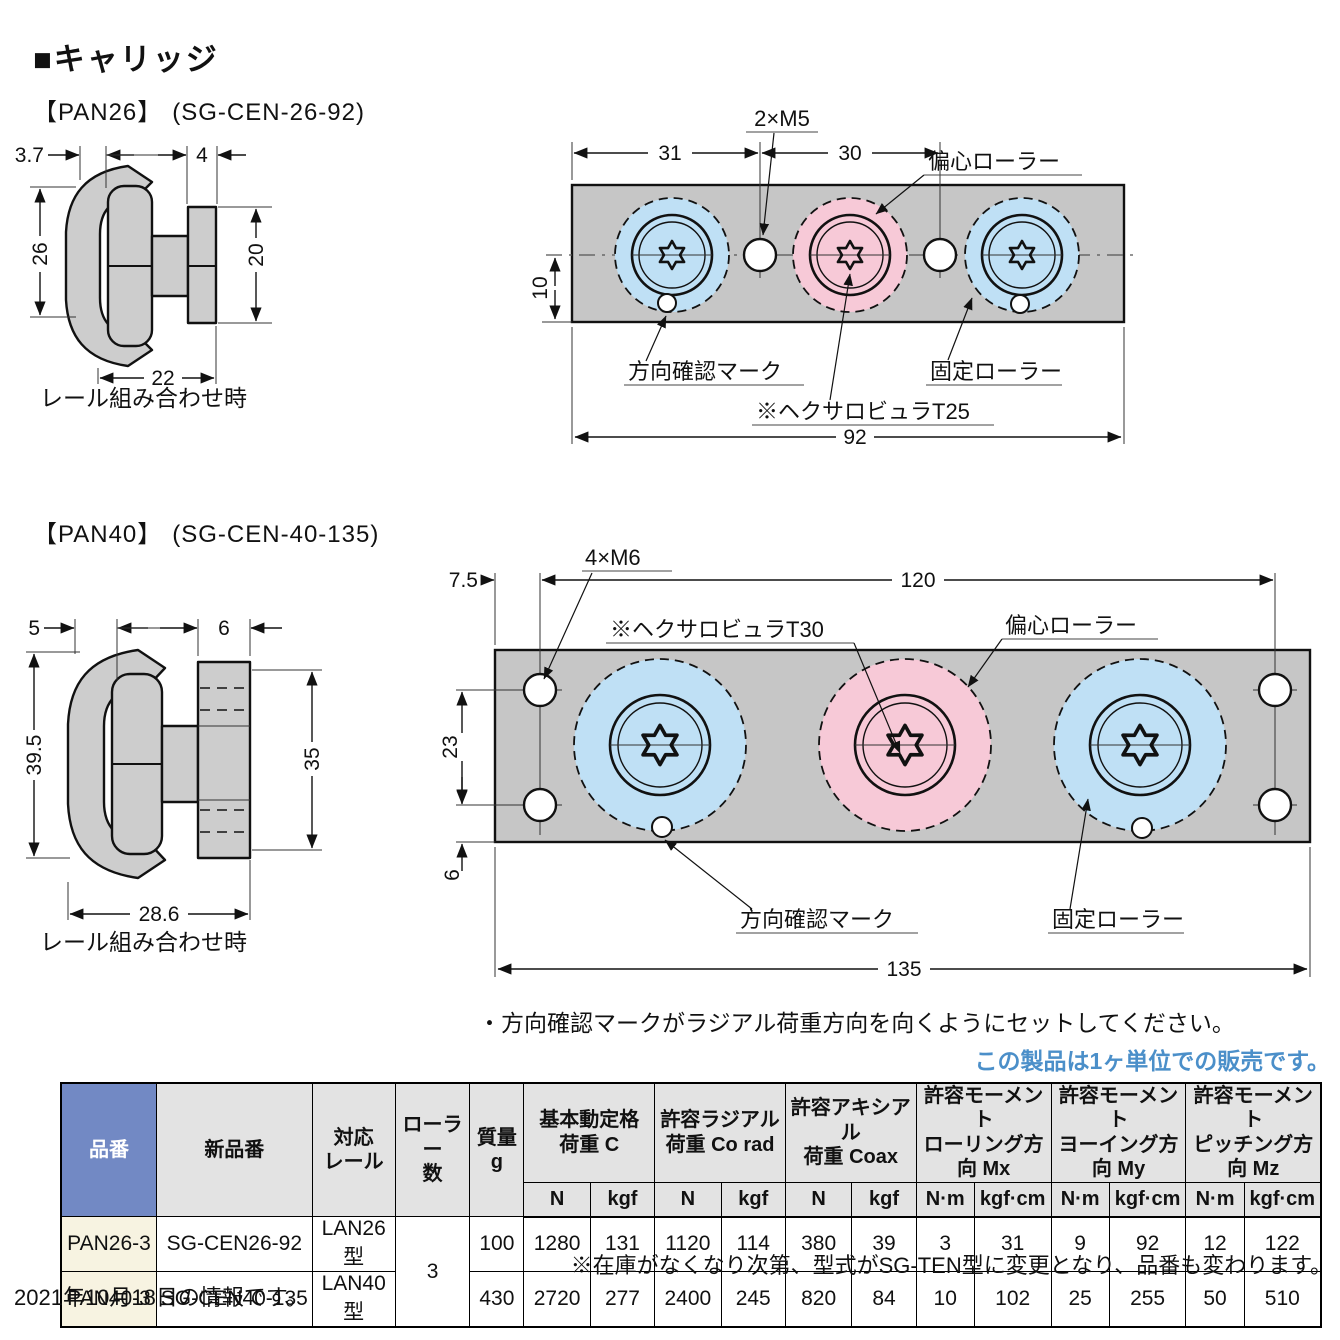 The width and height of the screenshot is (1340, 1340). I want to click on cell-my-kgfcm: 92, so click(1147, 1244).